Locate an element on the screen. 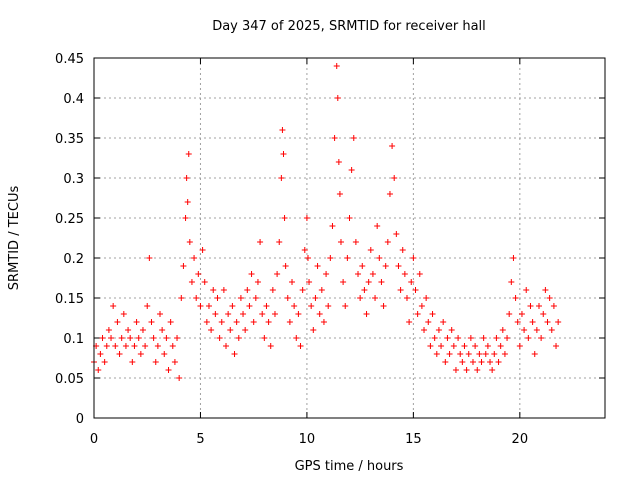 The image size is (640, 480). y-axis-label: SRMTID / TECUs is located at coordinates (14, 238).